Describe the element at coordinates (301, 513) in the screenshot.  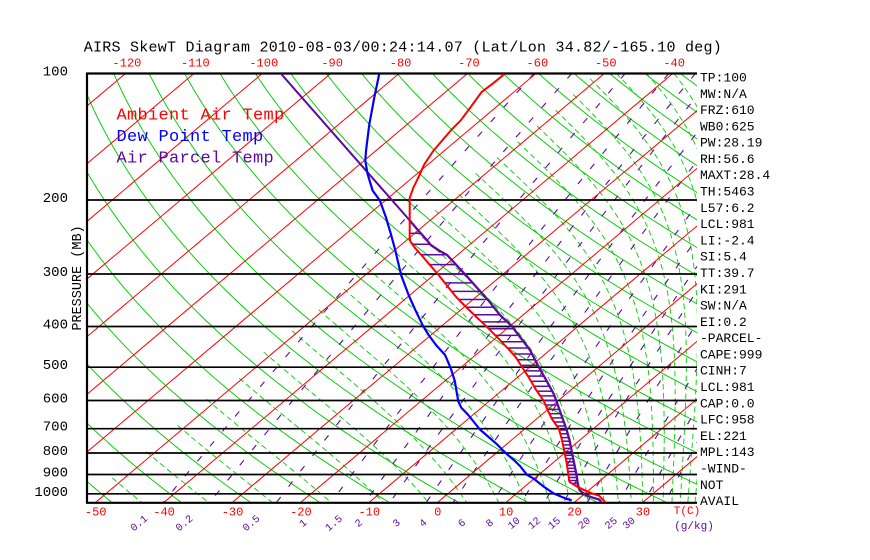
I see `svg-text: -20` at that location.